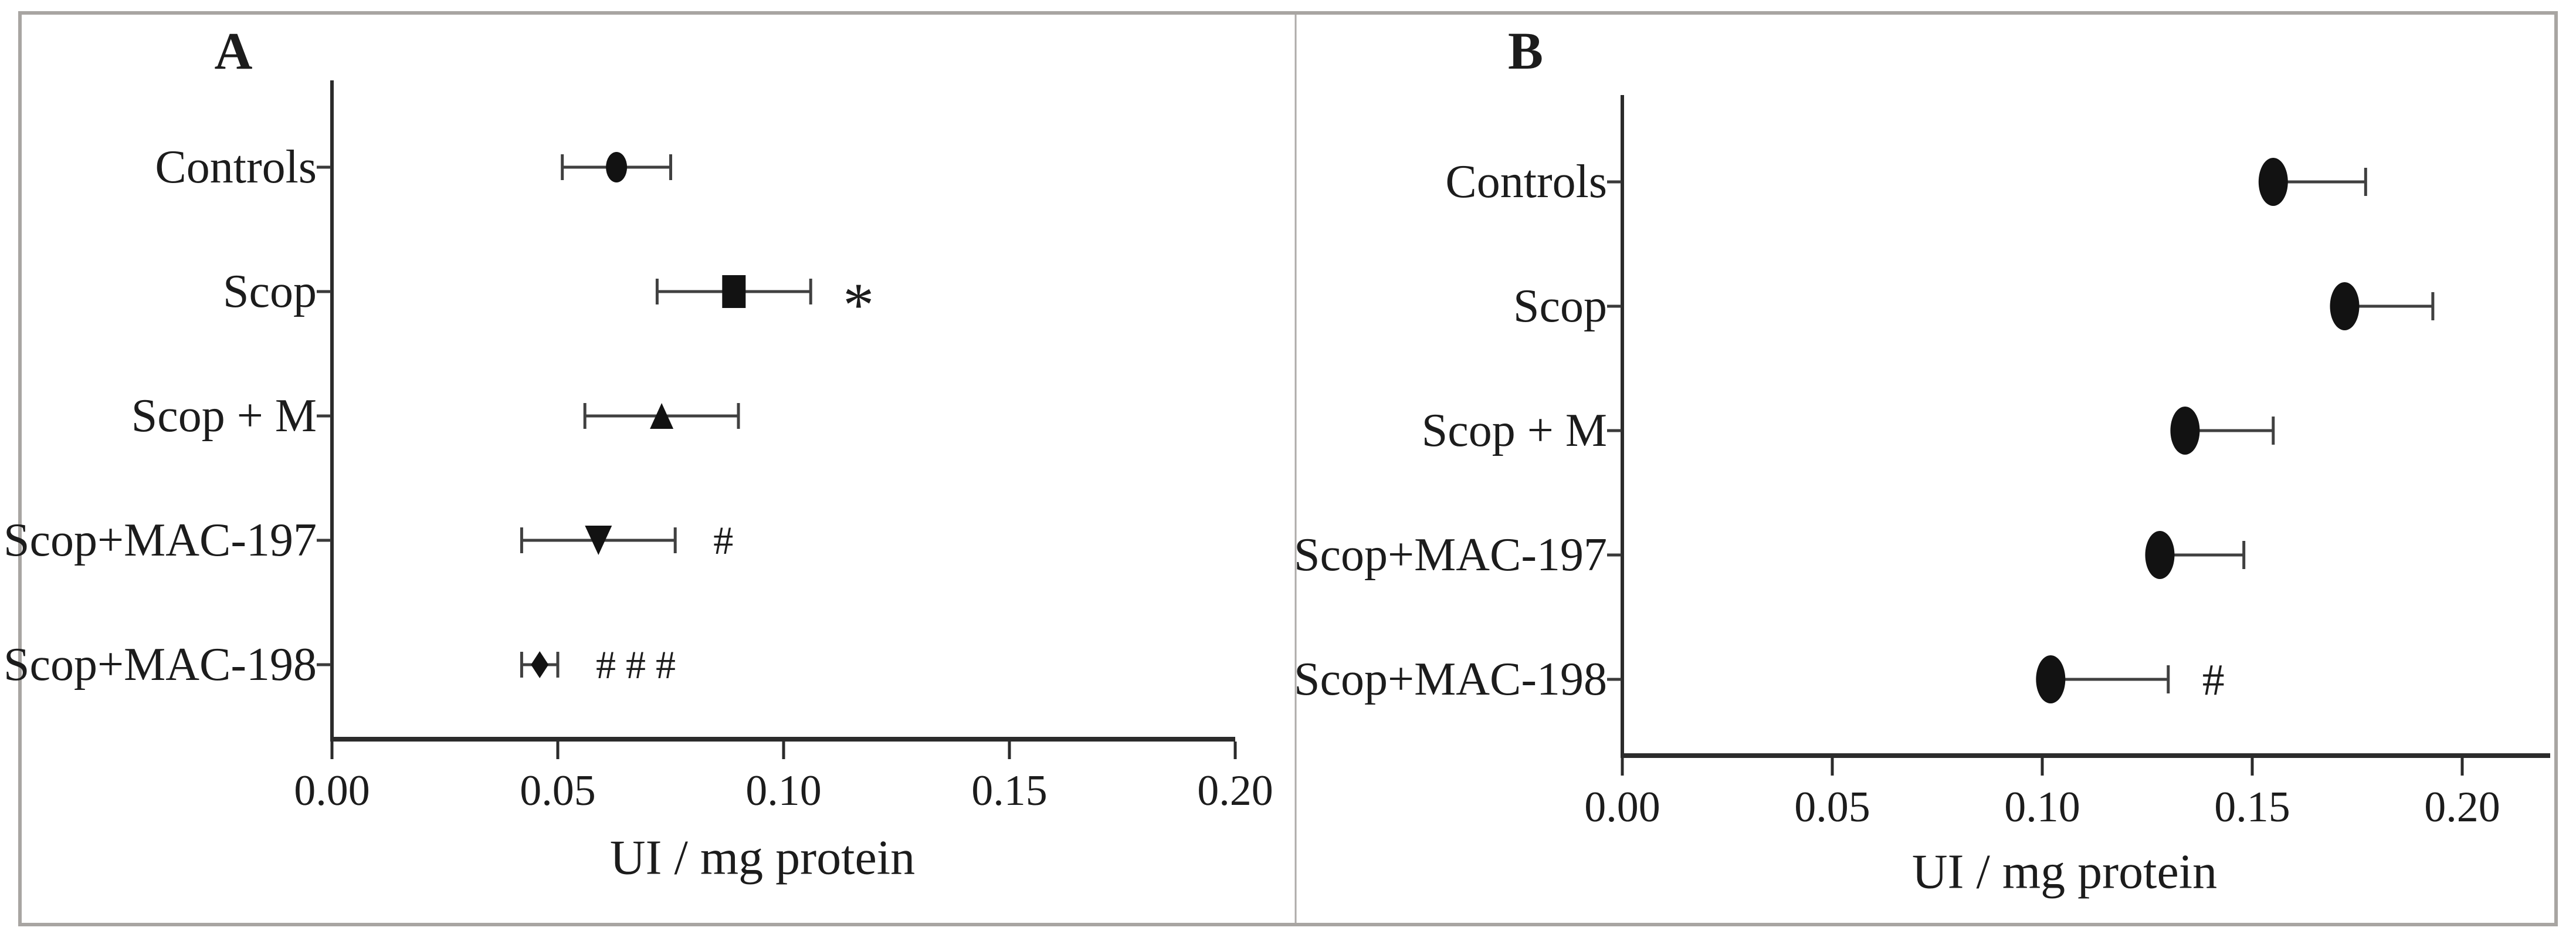  Describe the element at coordinates (540, 665) in the screenshot. I see `marker-diamond` at that location.